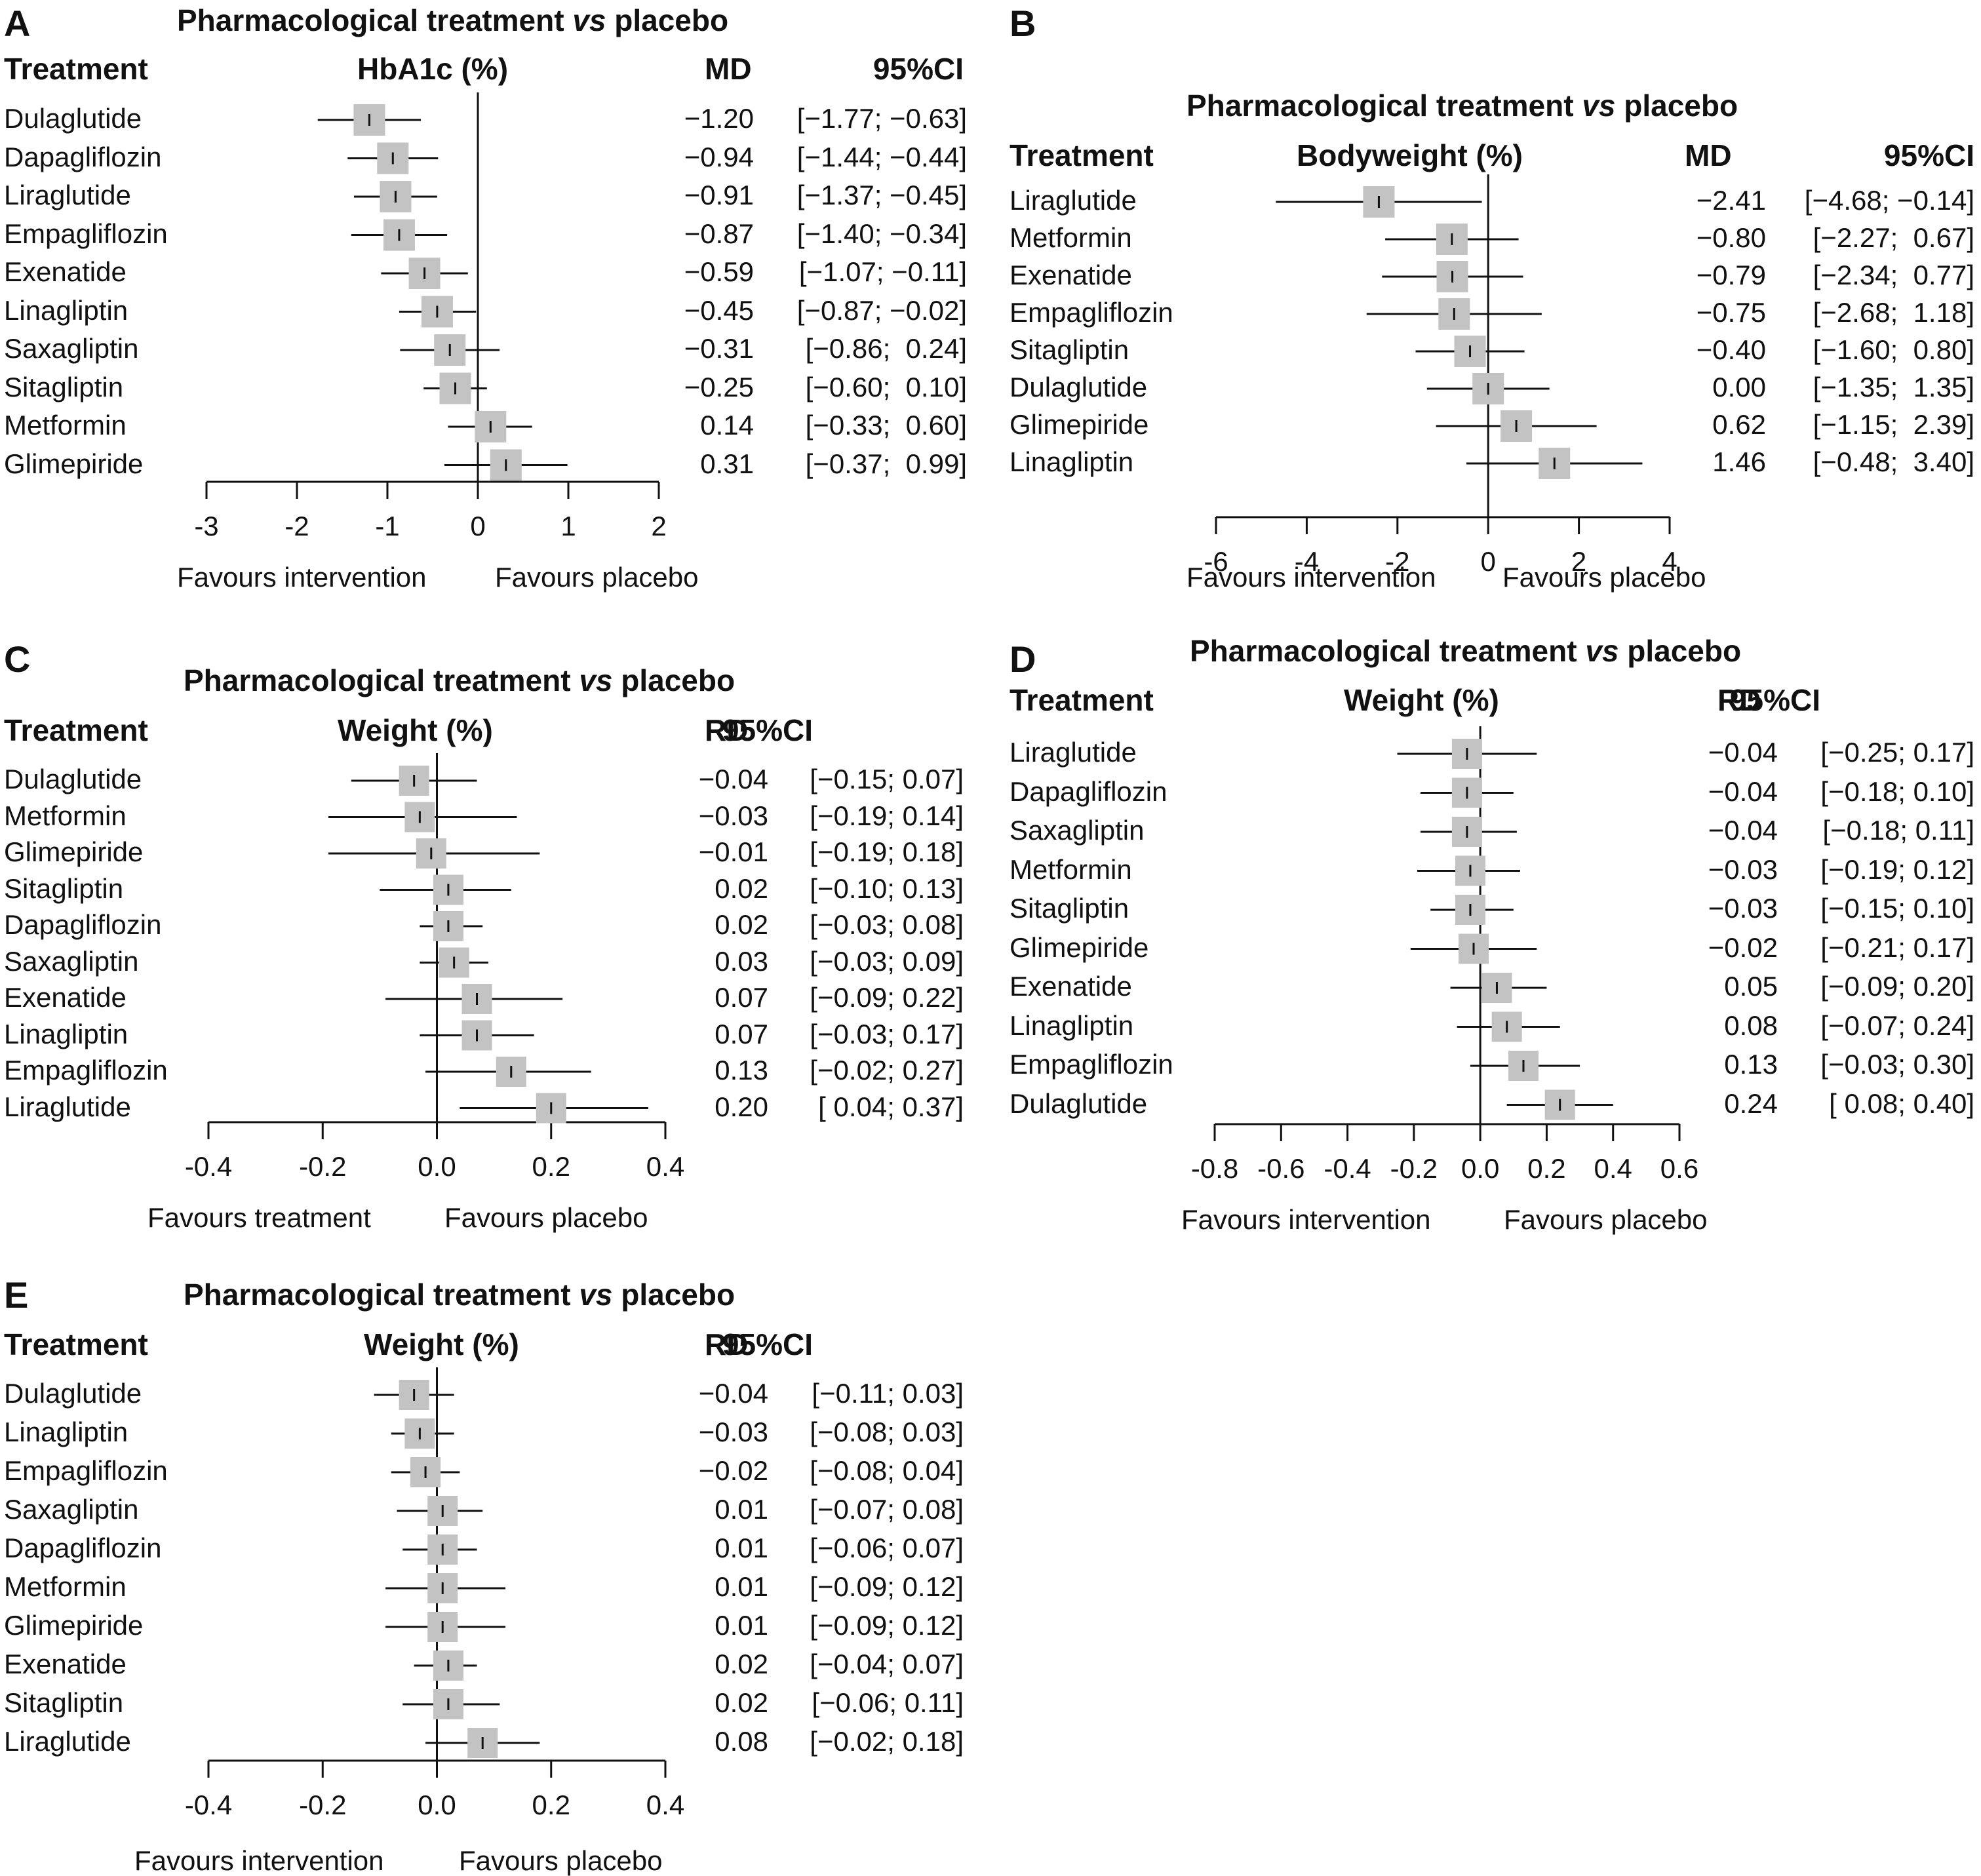  Describe the element at coordinates (1897, 947) in the screenshot. I see `ci-value: [−0.21; 0.17]` at that location.